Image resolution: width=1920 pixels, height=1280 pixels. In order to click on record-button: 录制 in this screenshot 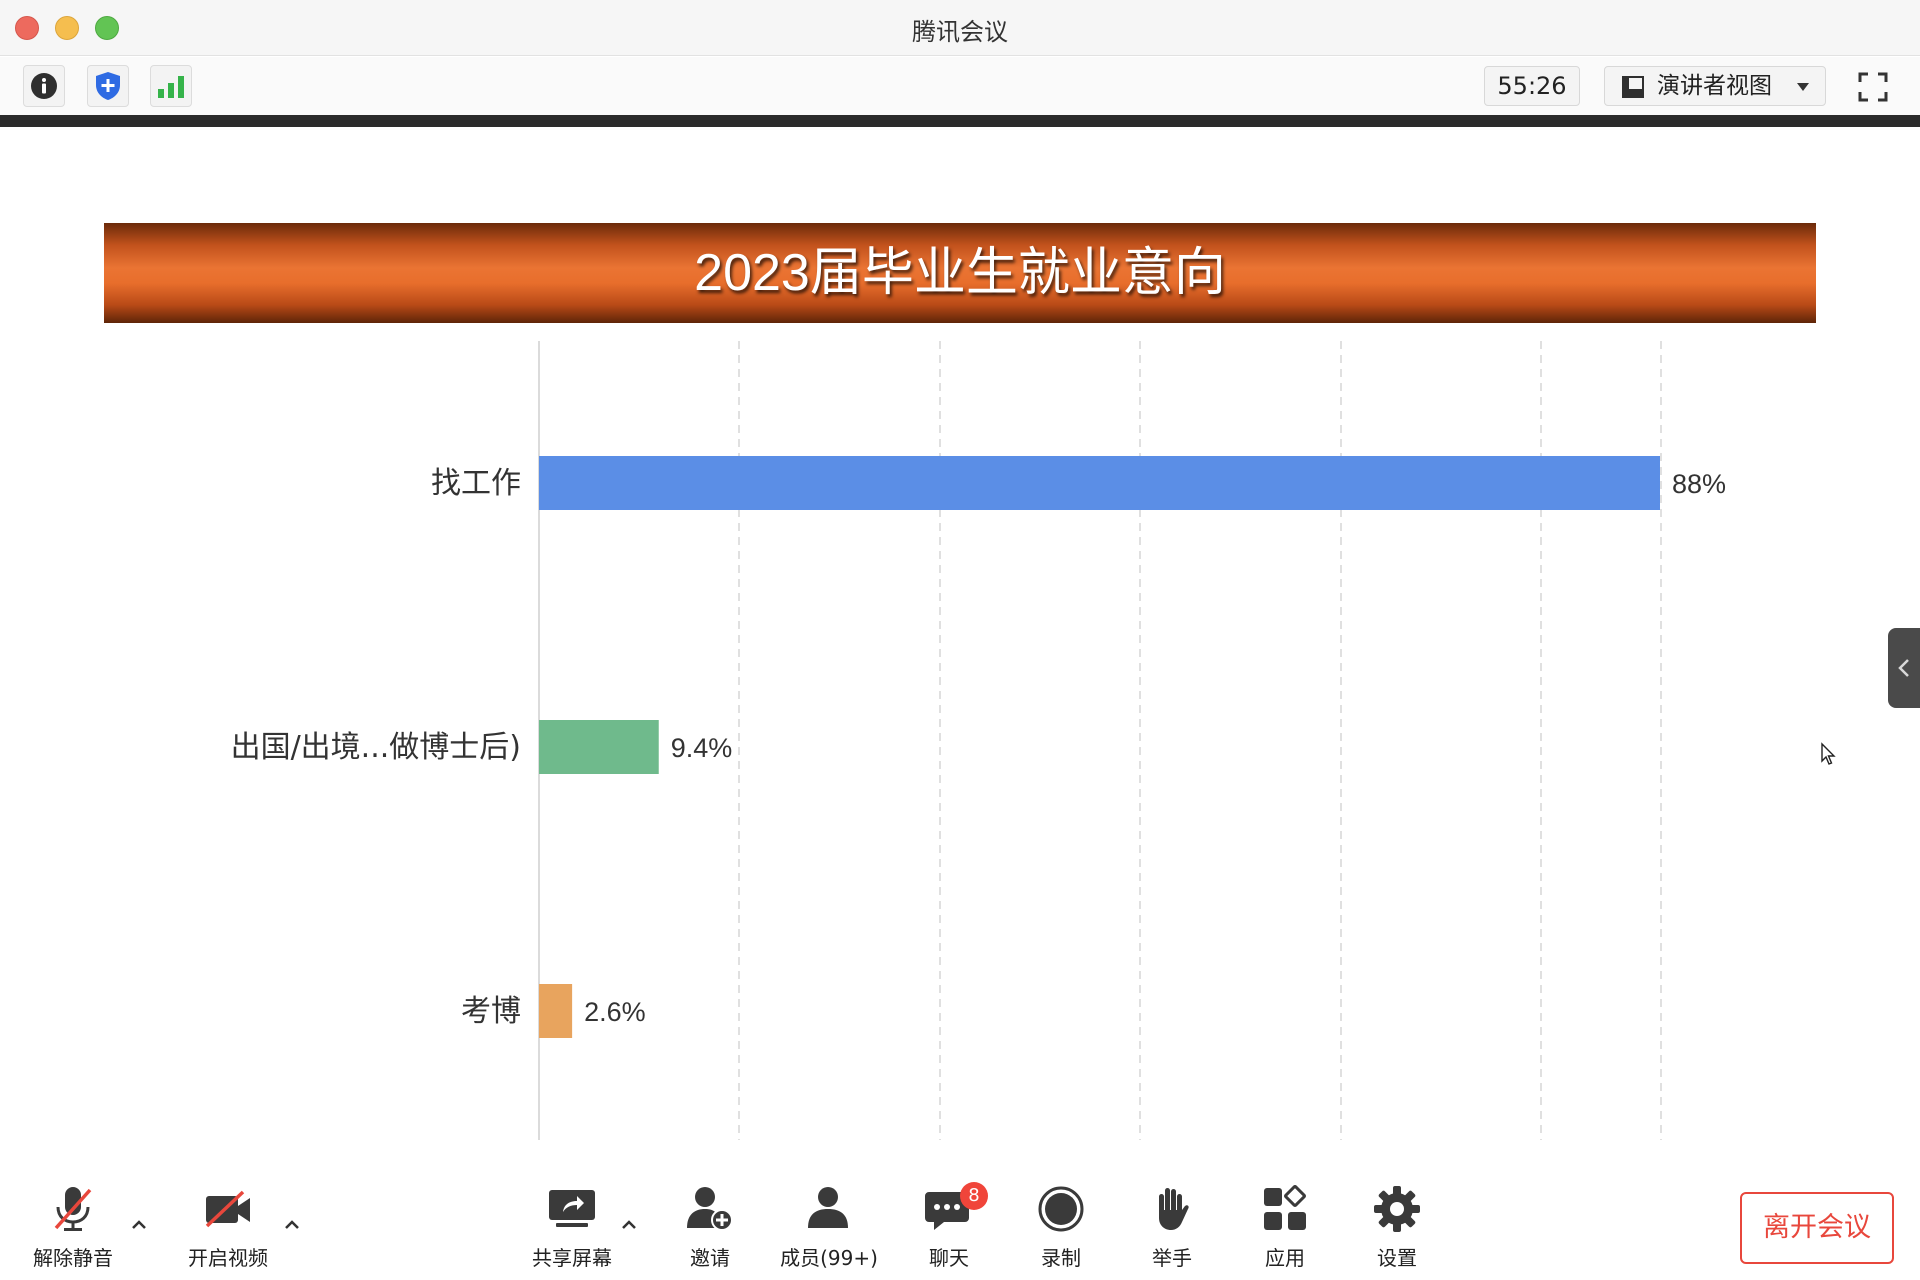, I will do `click(1061, 1229)`.